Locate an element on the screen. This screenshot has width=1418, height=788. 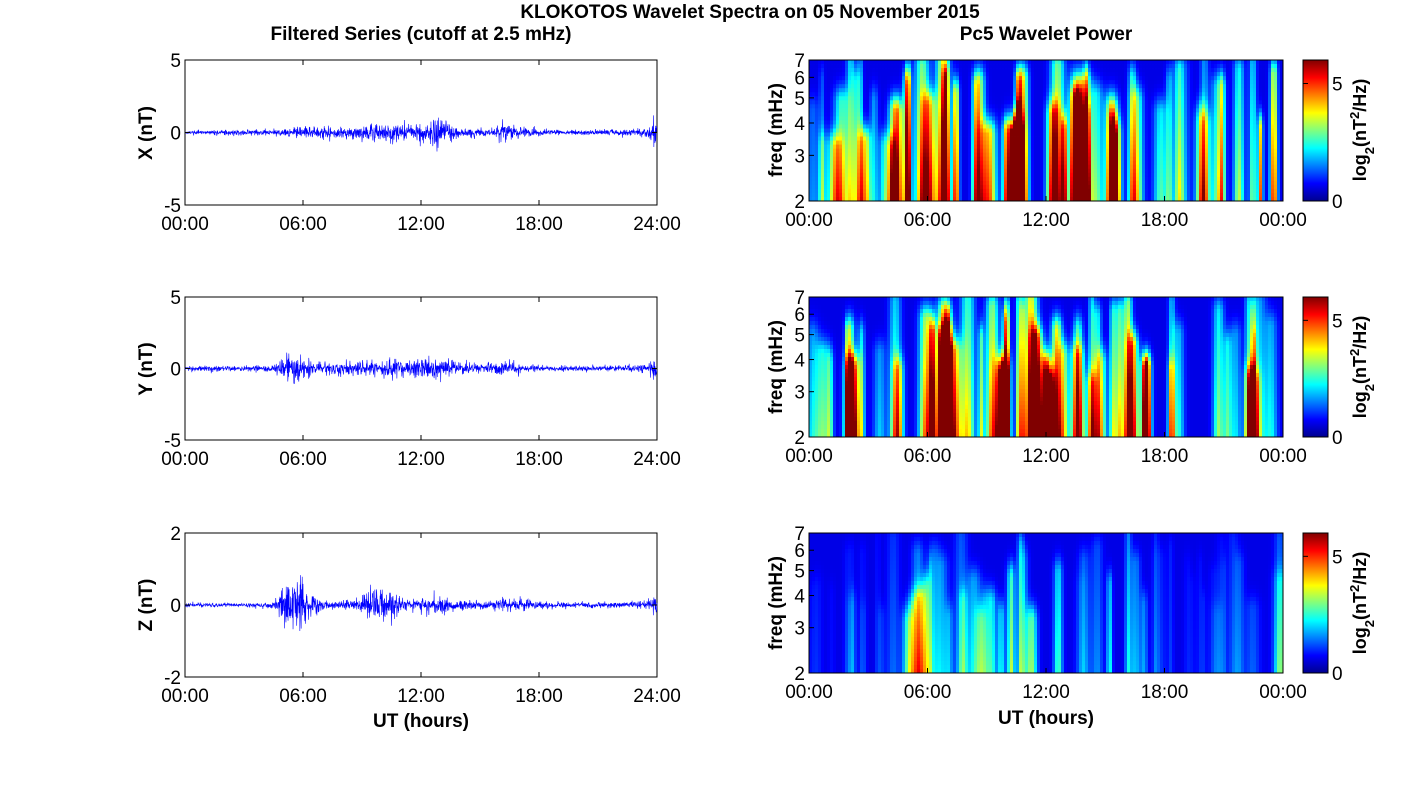
colorbar-ticks-y: 05 is located at coordinates (1323, 380).